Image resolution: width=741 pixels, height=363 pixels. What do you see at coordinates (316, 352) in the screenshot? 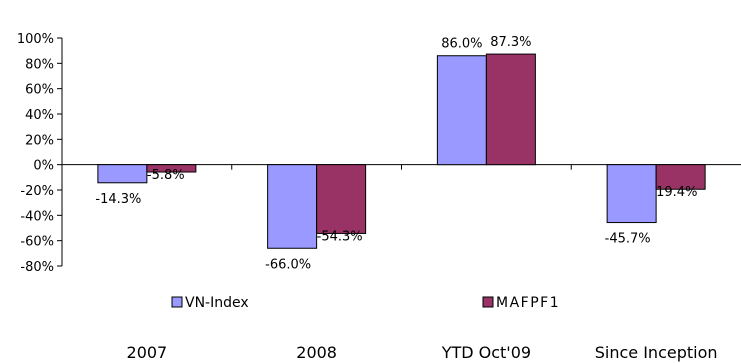
I see `category-label: 2008` at bounding box center [316, 352].